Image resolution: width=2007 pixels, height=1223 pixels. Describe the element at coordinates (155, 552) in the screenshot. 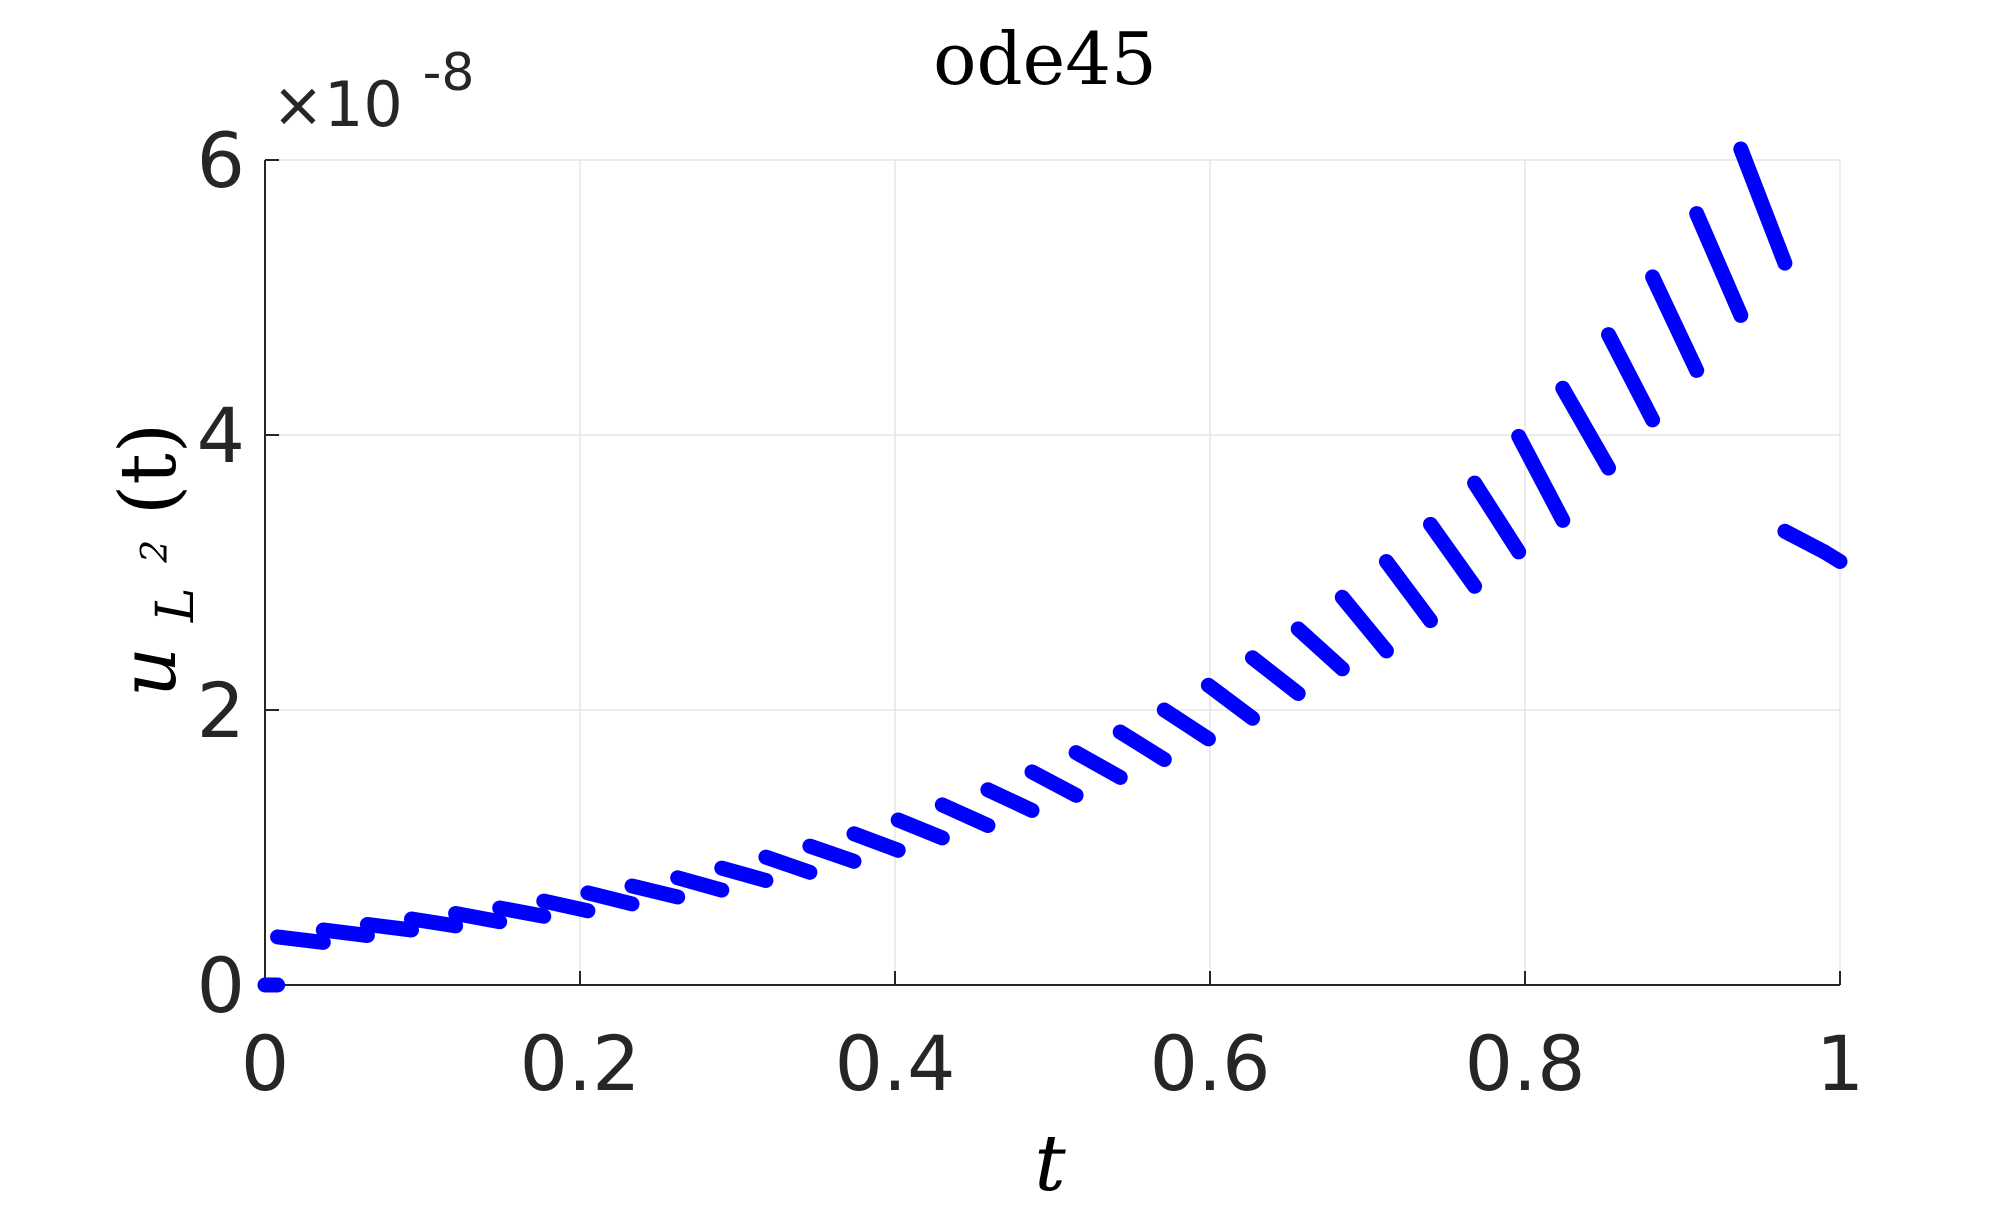

I see `y-label-subscript-power: 2` at that location.